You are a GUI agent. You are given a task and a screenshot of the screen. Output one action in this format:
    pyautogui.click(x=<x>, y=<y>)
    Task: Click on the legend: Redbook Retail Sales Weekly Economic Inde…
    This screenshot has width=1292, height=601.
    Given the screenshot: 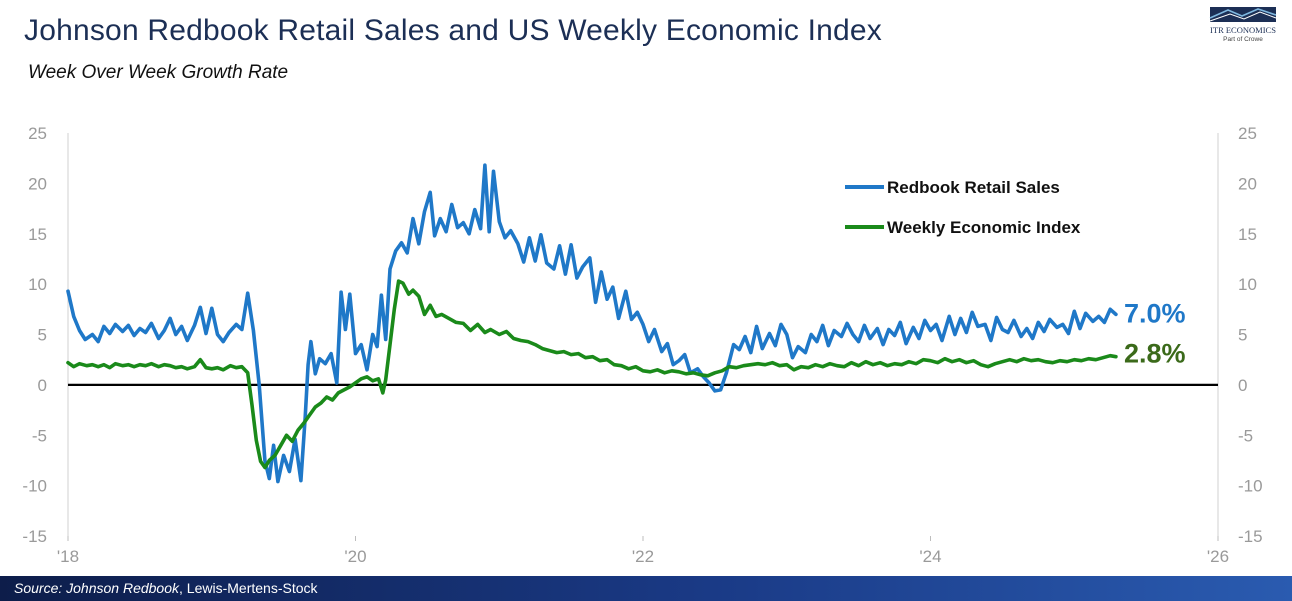 What is the action you would take?
    pyautogui.click(x=963, y=207)
    